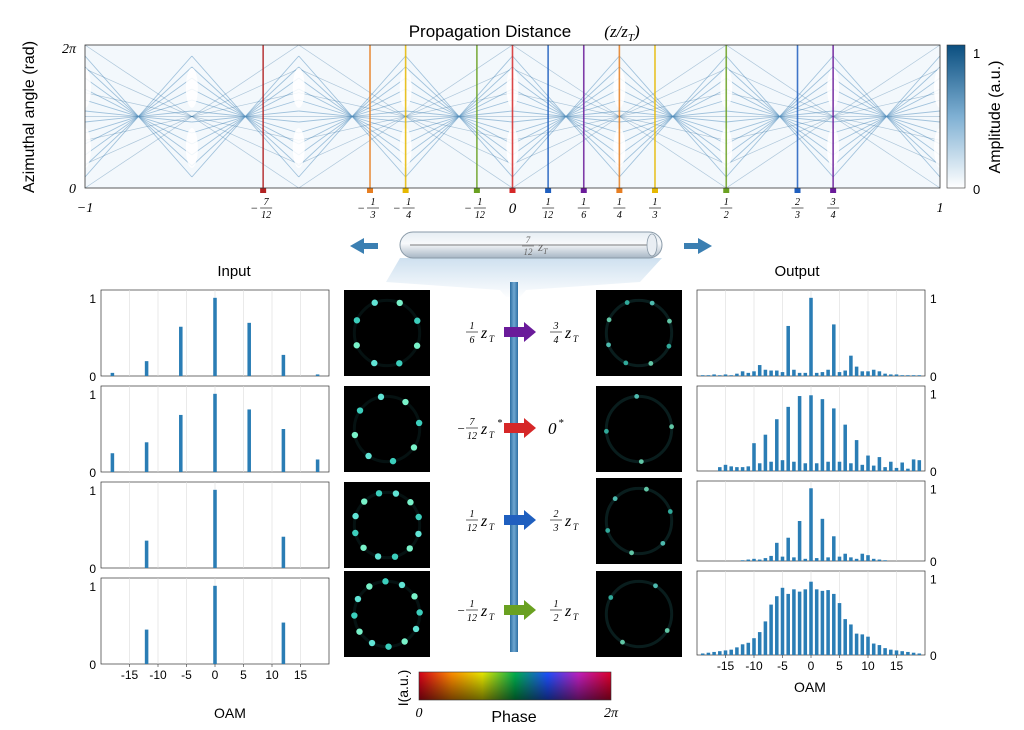 The width and height of the screenshot is (1024, 730). Describe the element at coordinates (524, 277) in the screenshot. I see `fiber-glow` at that location.